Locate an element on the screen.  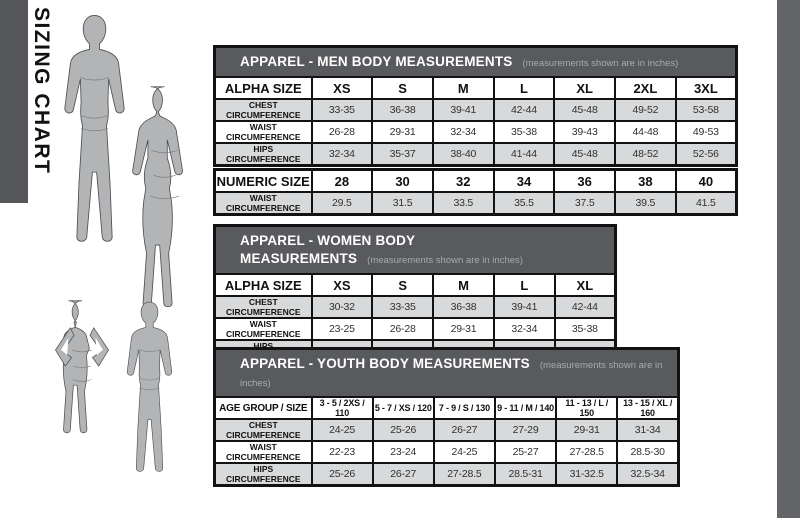
woman-silhouette is located at coordinates (164, 204).